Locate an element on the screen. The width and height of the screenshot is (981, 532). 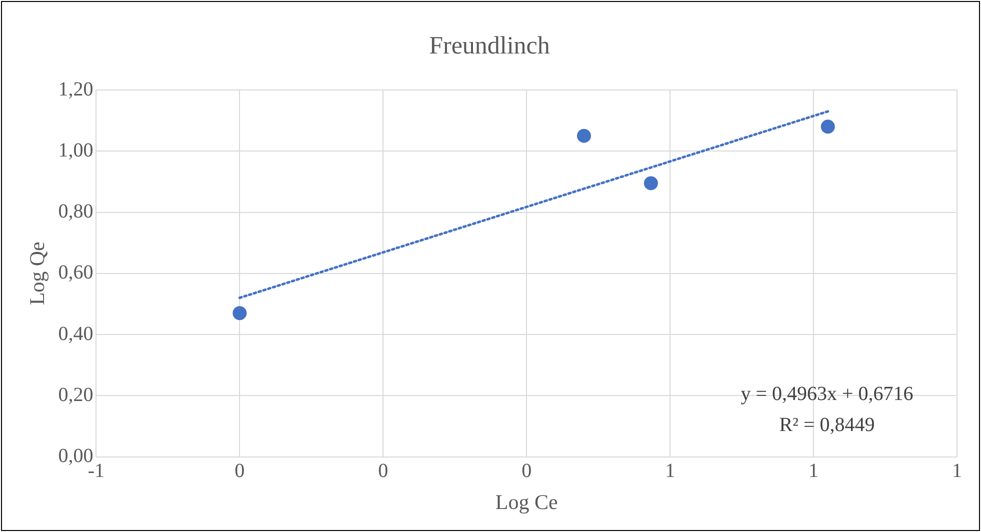
y-tick-label: 0,80 is located at coordinates (76, 211).